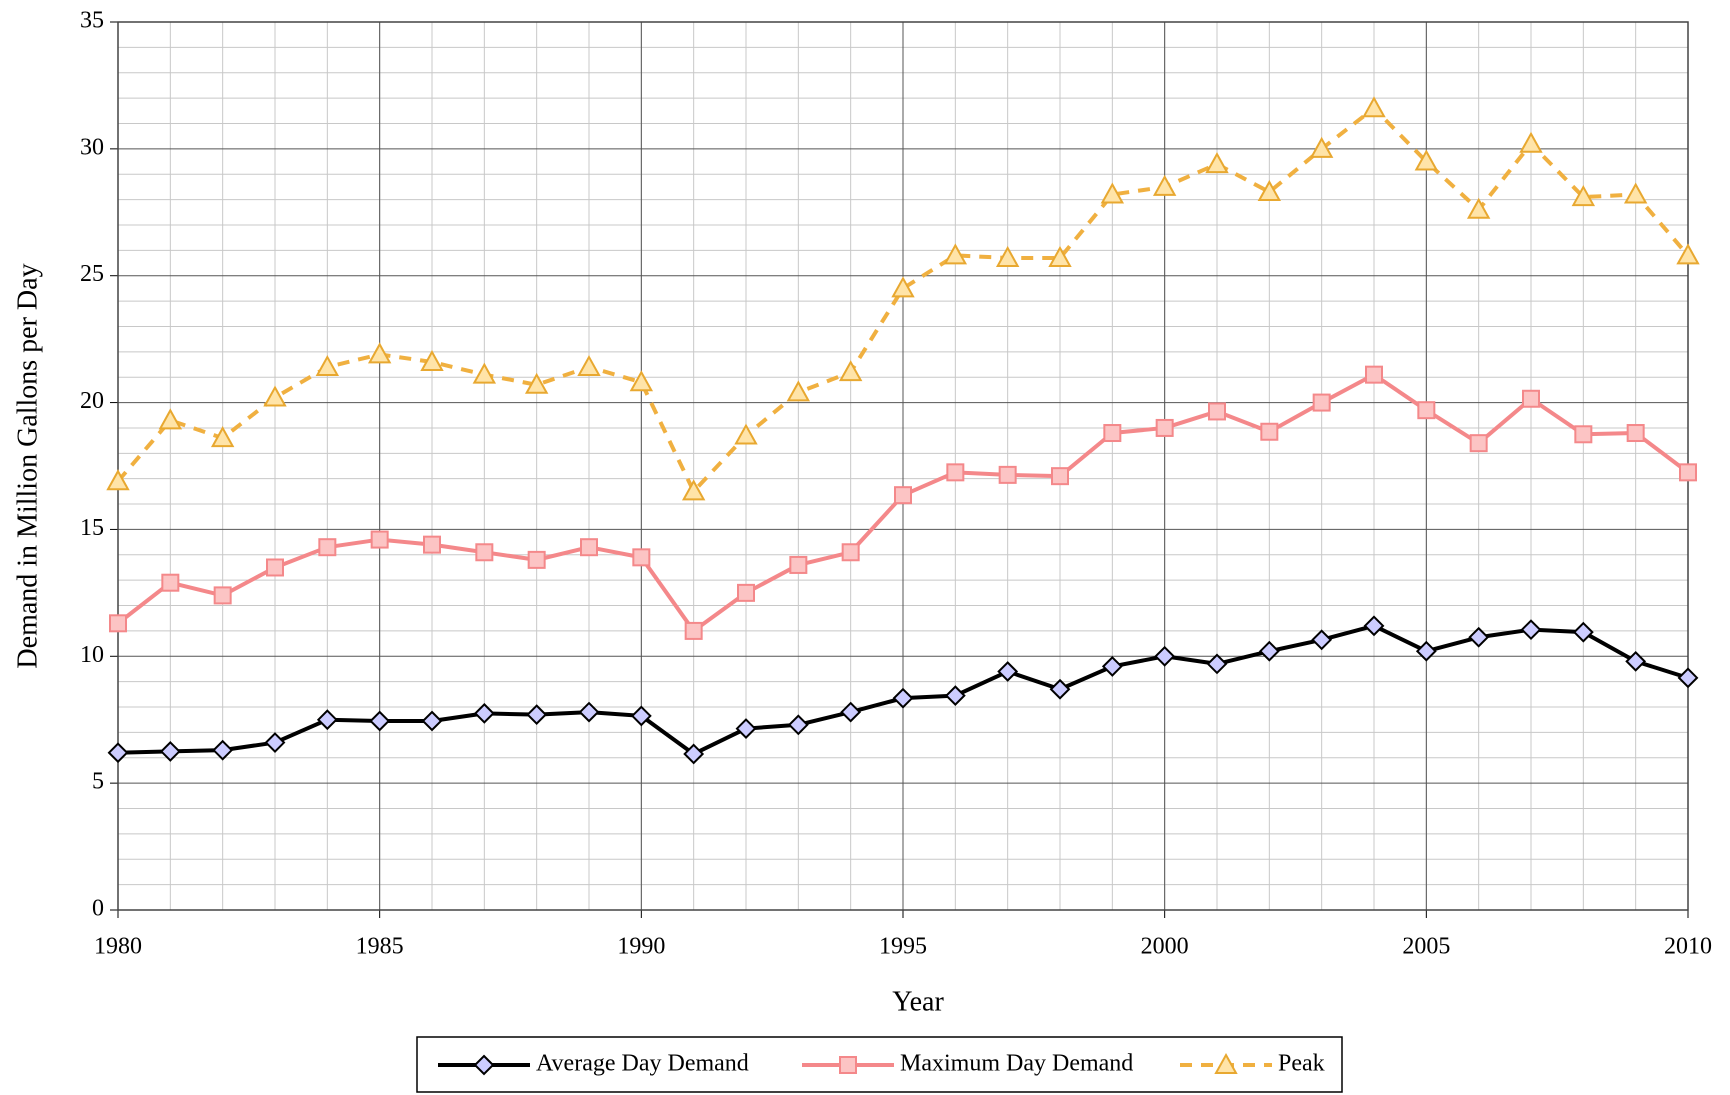 The image size is (1730, 1095). Describe the element at coordinates (641, 947) in the screenshot. I see `x-tick-label: 1990` at that location.